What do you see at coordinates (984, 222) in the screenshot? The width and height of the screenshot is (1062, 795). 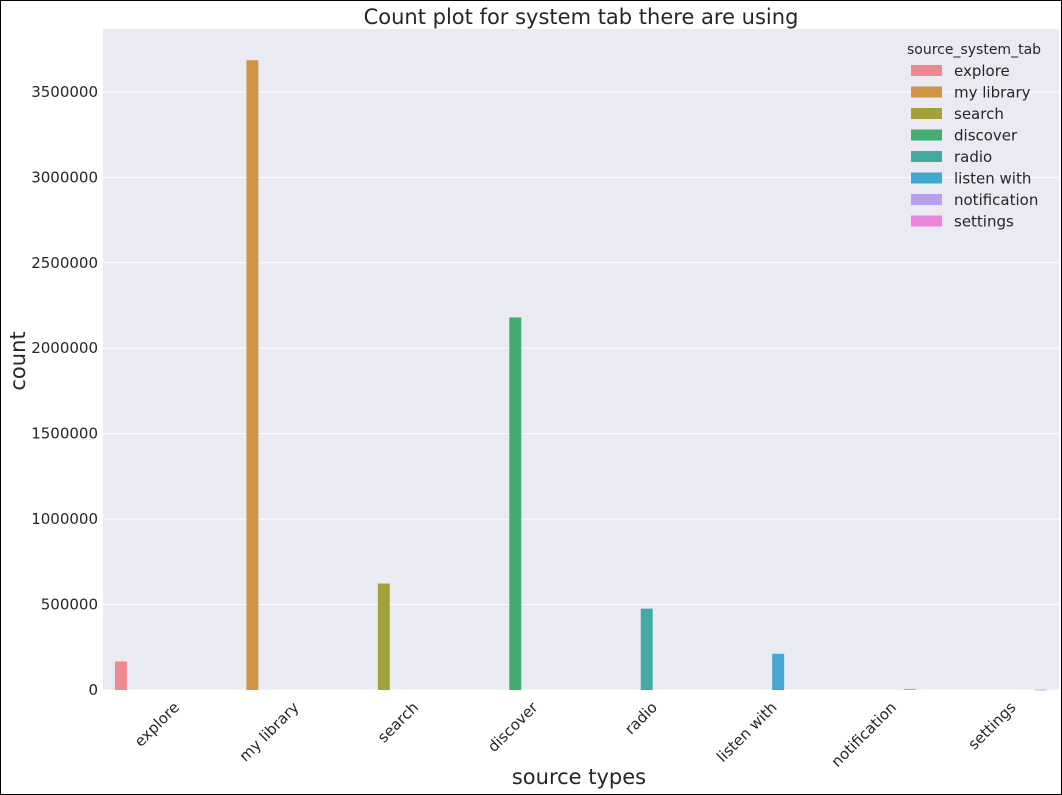 I see `legend-label: settings` at bounding box center [984, 222].